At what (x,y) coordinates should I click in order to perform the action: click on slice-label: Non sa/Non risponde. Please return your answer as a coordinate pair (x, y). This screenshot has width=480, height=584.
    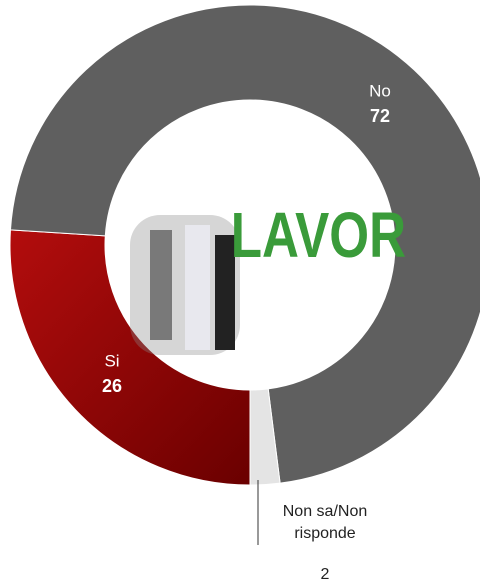
    Looking at the image, I should click on (325, 522).